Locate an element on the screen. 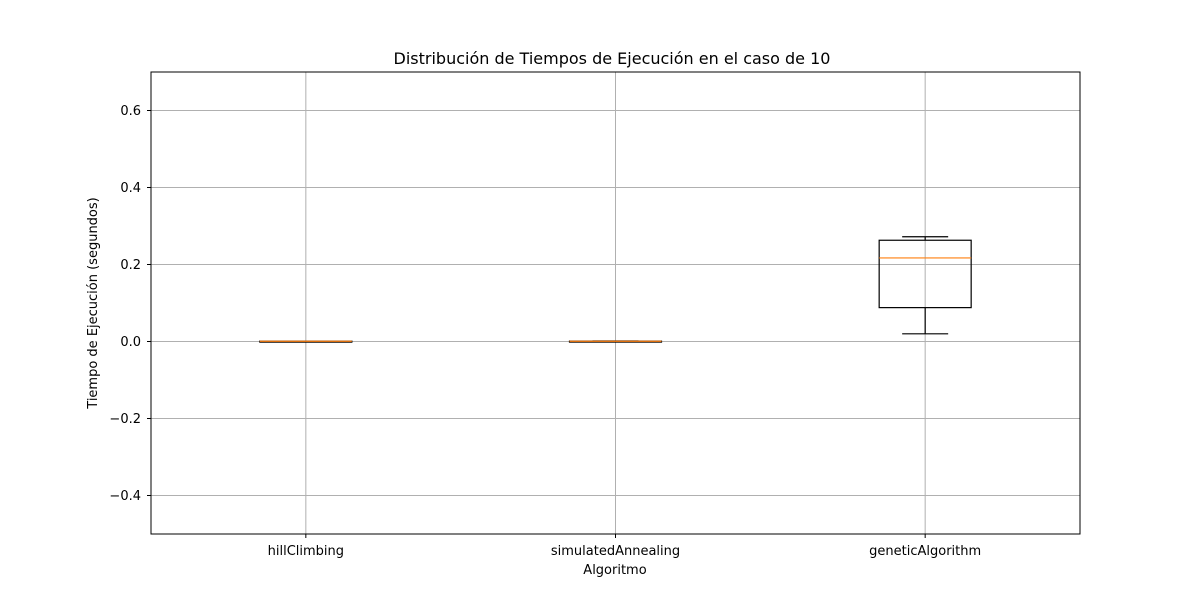 Image resolution: width=1200 pixels, height=600 pixels. box-iqr is located at coordinates (925, 274).